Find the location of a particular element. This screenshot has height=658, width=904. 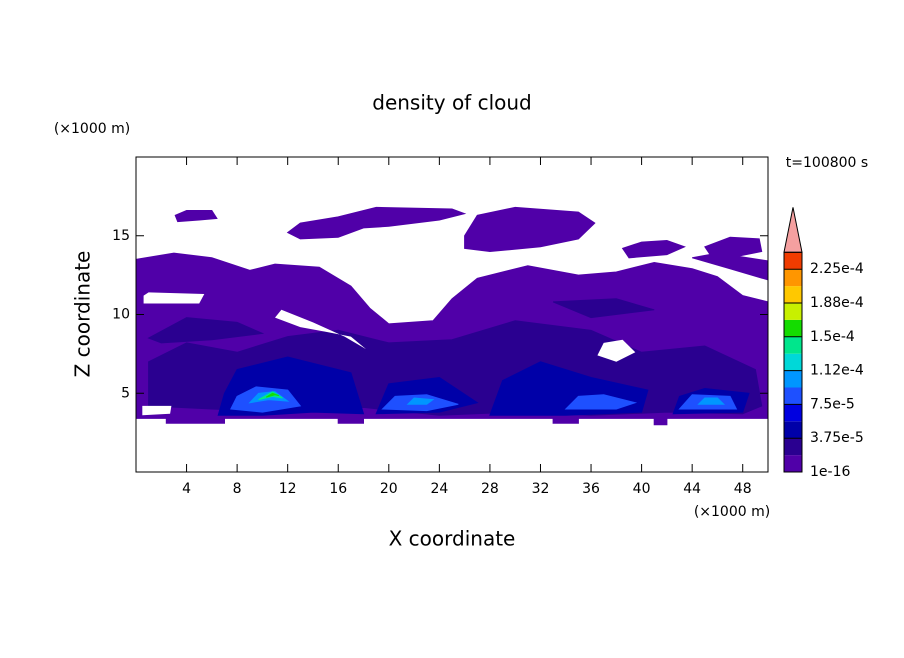

colorbar-label: 7.5e-5 is located at coordinates (832, 404).